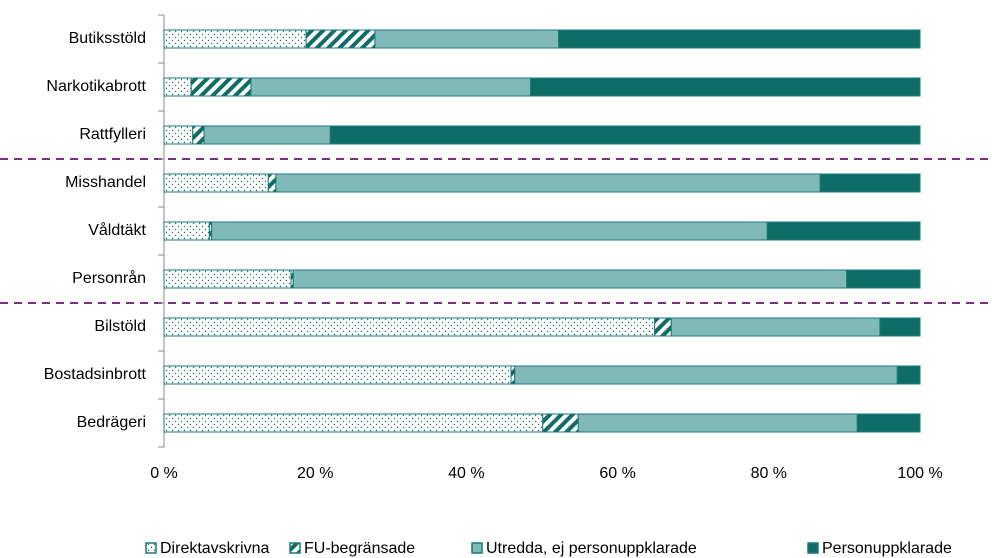 Image resolution: width=992 pixels, height=558 pixels. Describe the element at coordinates (919, 473) in the screenshot. I see `x-tick-label: 100 %` at that location.